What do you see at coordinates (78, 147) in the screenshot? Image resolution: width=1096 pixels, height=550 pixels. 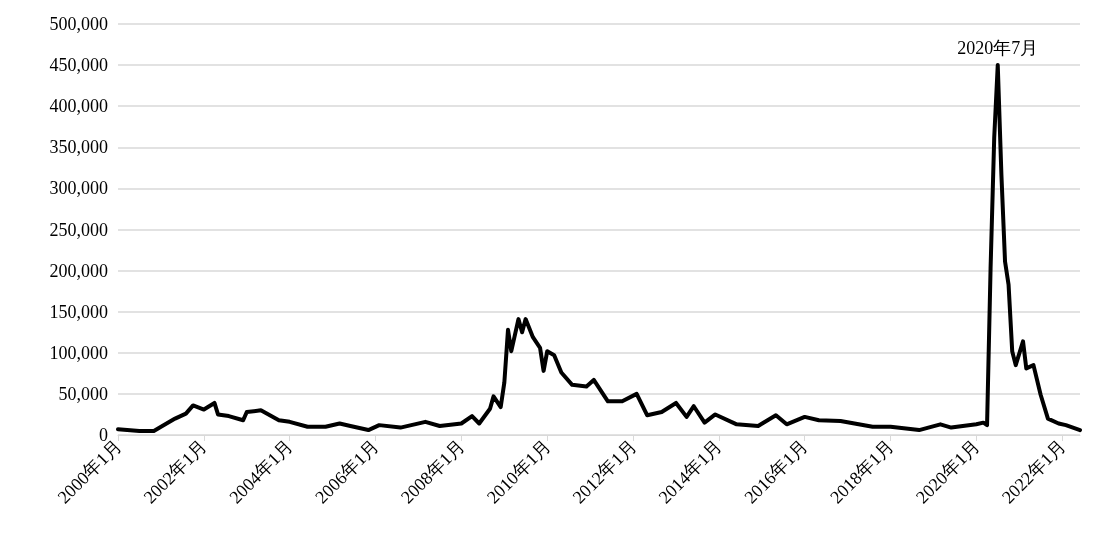 I see `y-tick-label: 350,000` at bounding box center [78, 147].